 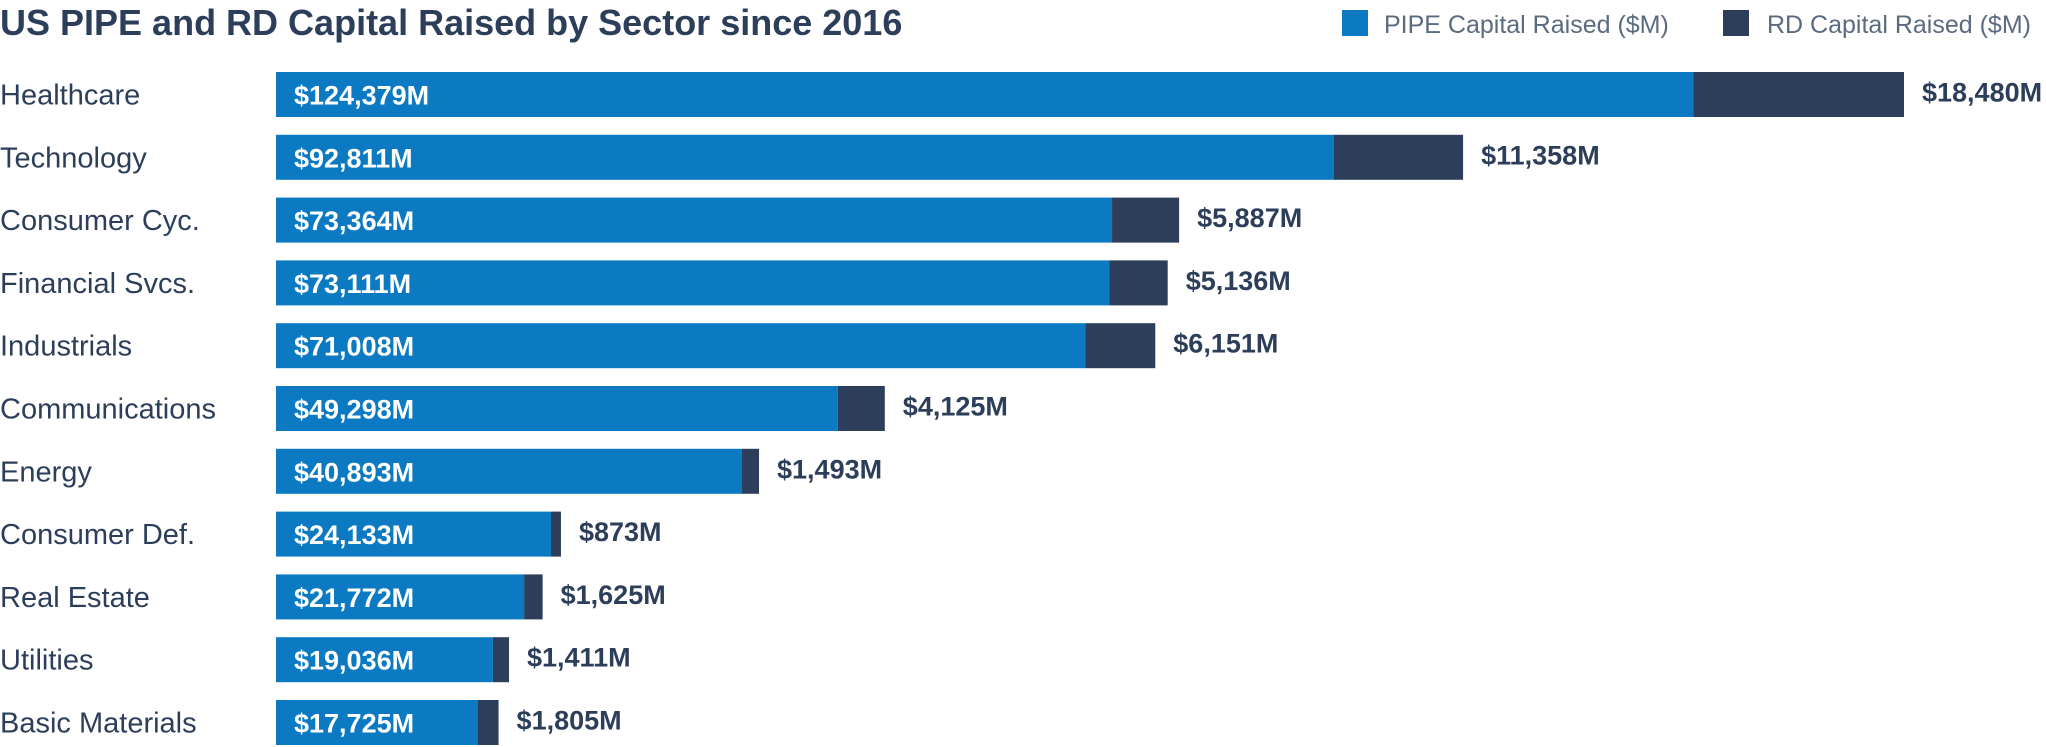 I want to click on data-label-rd: $1,411M, so click(x=579, y=658).